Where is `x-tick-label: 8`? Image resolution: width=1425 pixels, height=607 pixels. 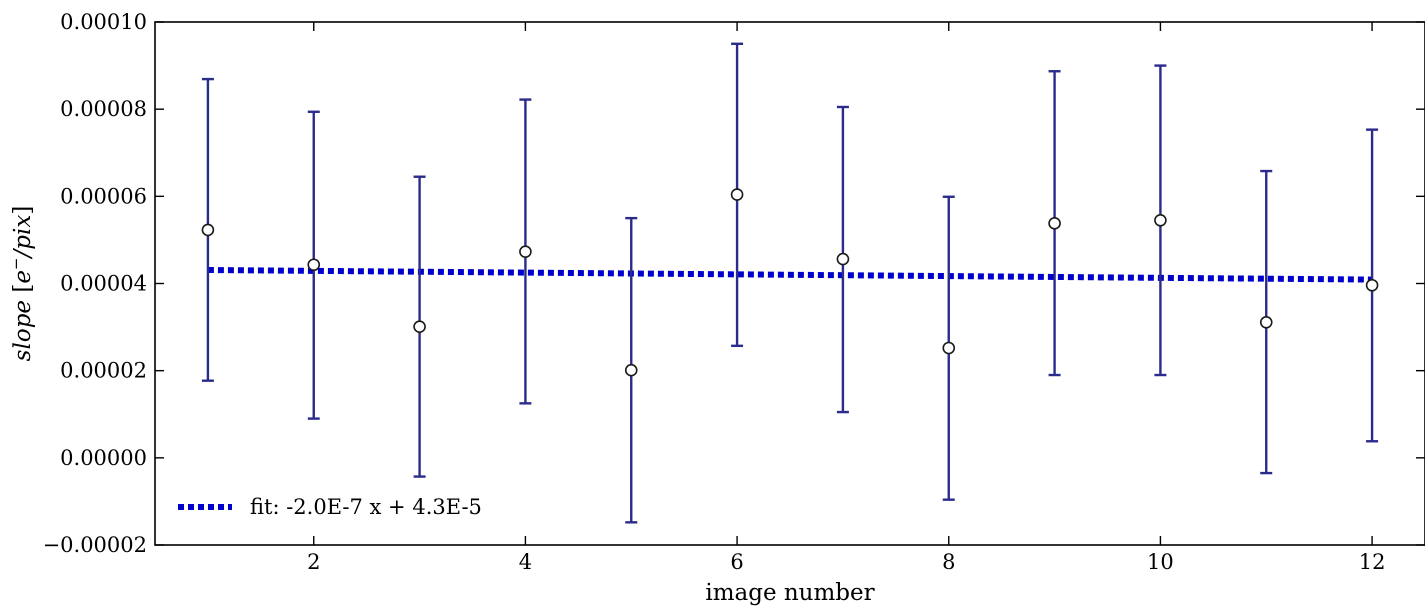 x-tick-label: 8 is located at coordinates (948, 562).